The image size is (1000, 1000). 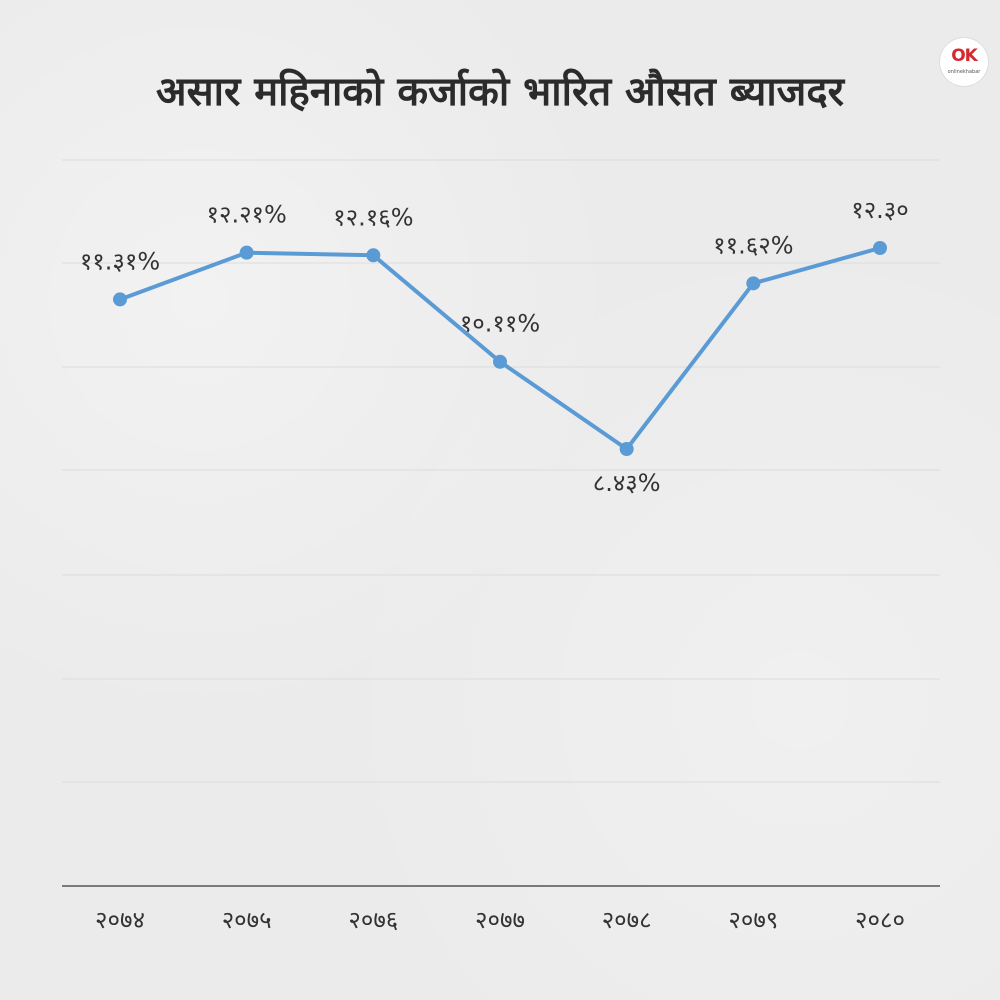 I want to click on logo-text: onlinekhabar, so click(x=964, y=72).